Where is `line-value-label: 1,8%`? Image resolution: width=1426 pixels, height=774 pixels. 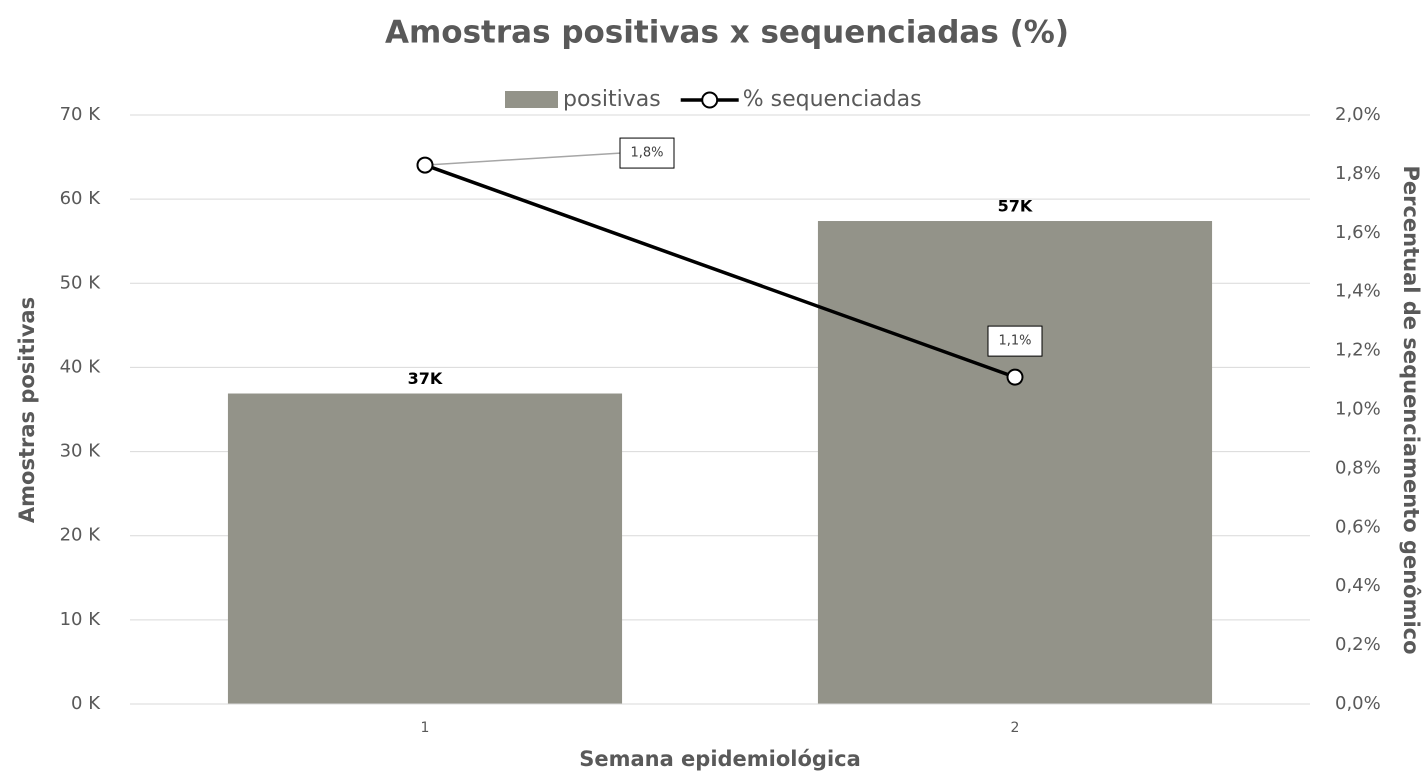 line-value-label: 1,8% is located at coordinates (646, 153).